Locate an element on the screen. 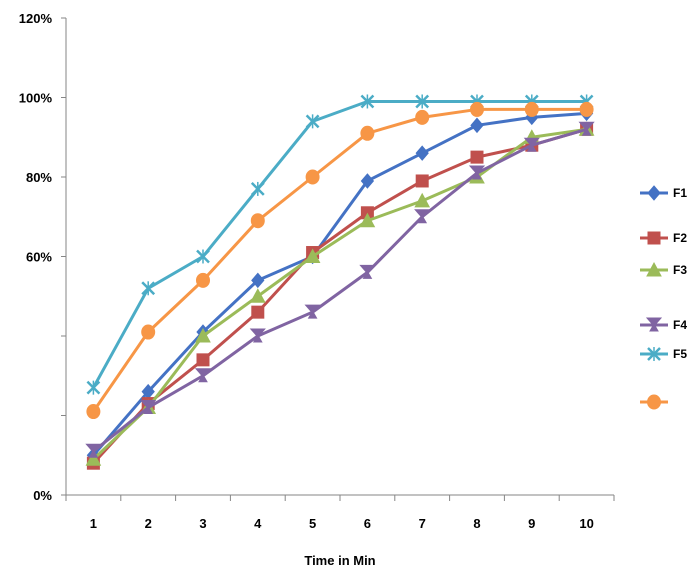  x-axis-title: Time in Min is located at coordinates (339, 560).